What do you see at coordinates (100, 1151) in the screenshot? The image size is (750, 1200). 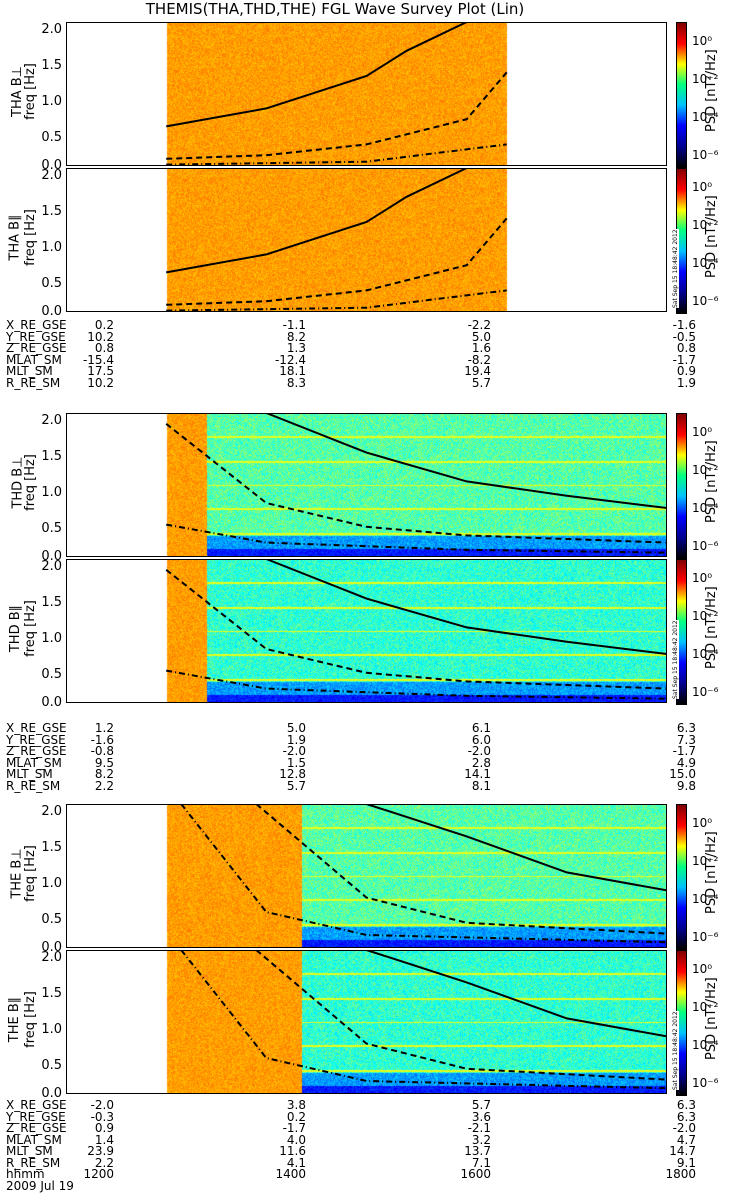 I see `ephemeris-value: 23.9` at bounding box center [100, 1151].